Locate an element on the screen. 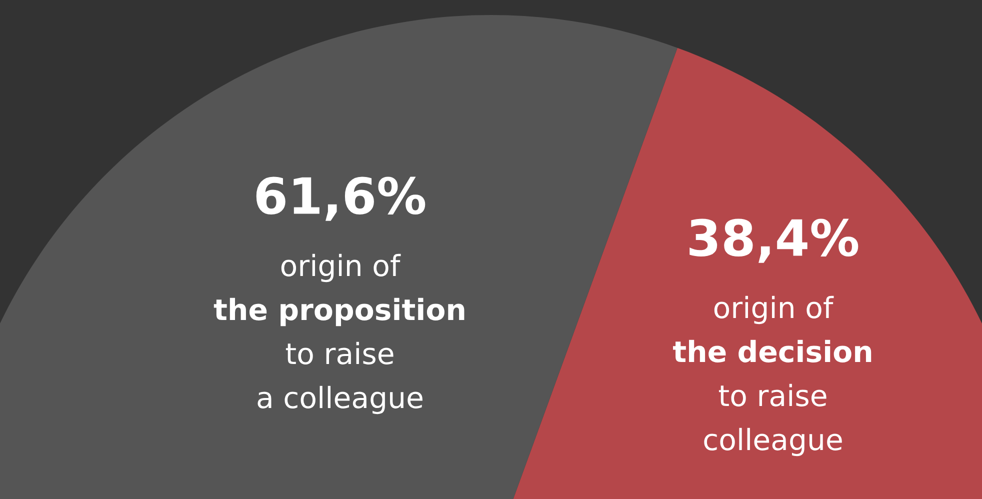  data-label: 61,6% is located at coordinates (341, 198).